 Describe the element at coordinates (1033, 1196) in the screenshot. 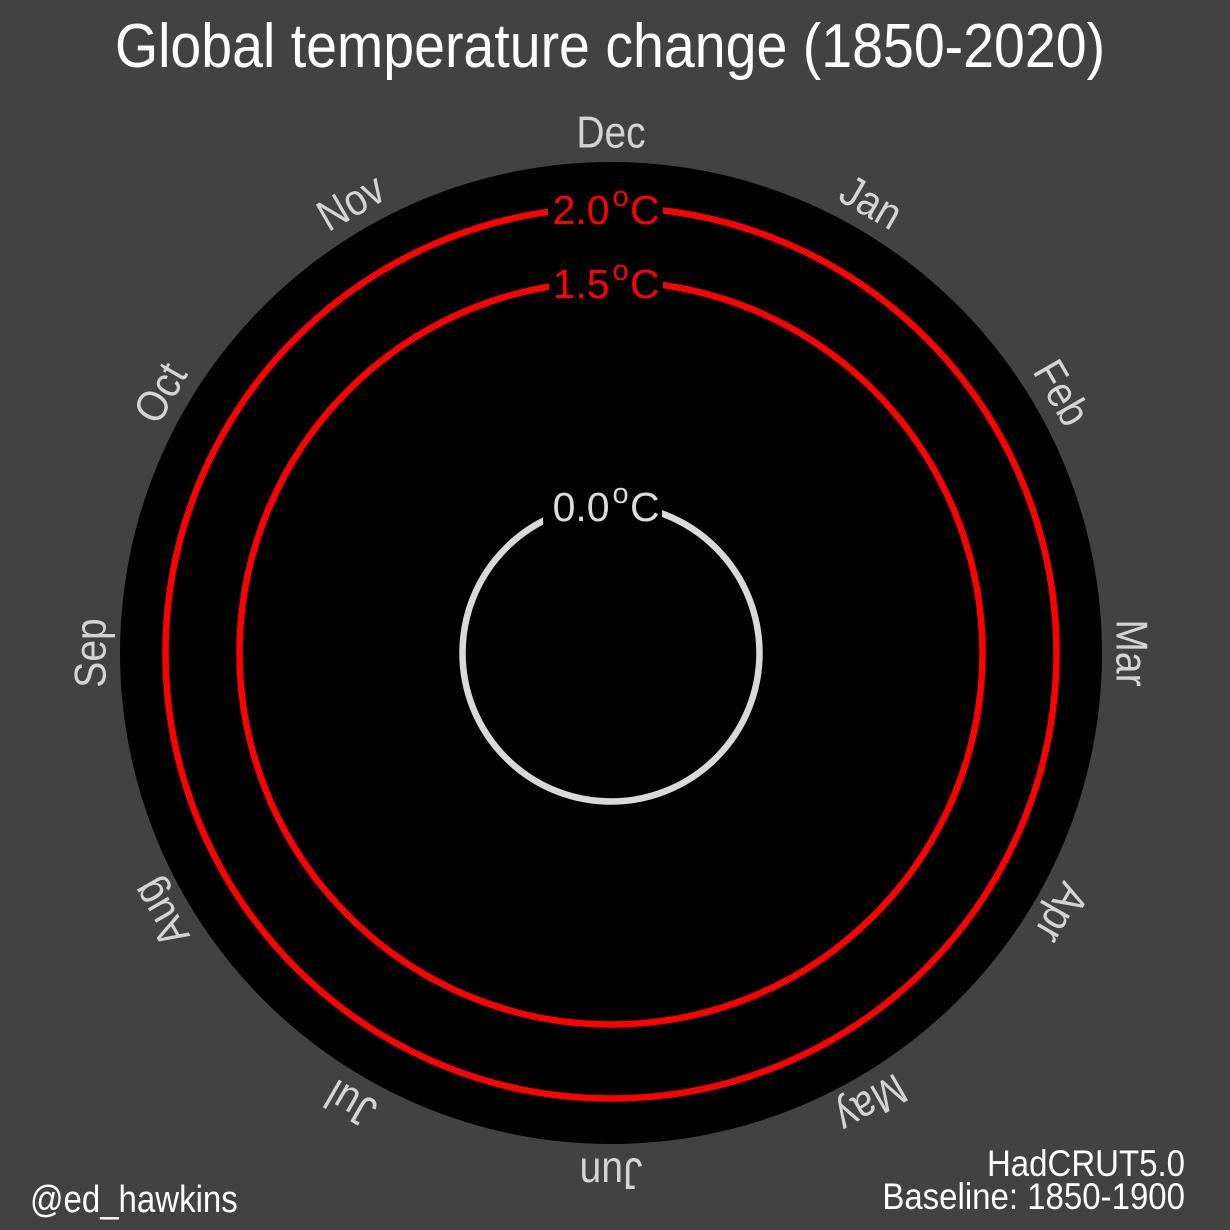

I see `svg-text: Baseline: 1850-1900` at that location.